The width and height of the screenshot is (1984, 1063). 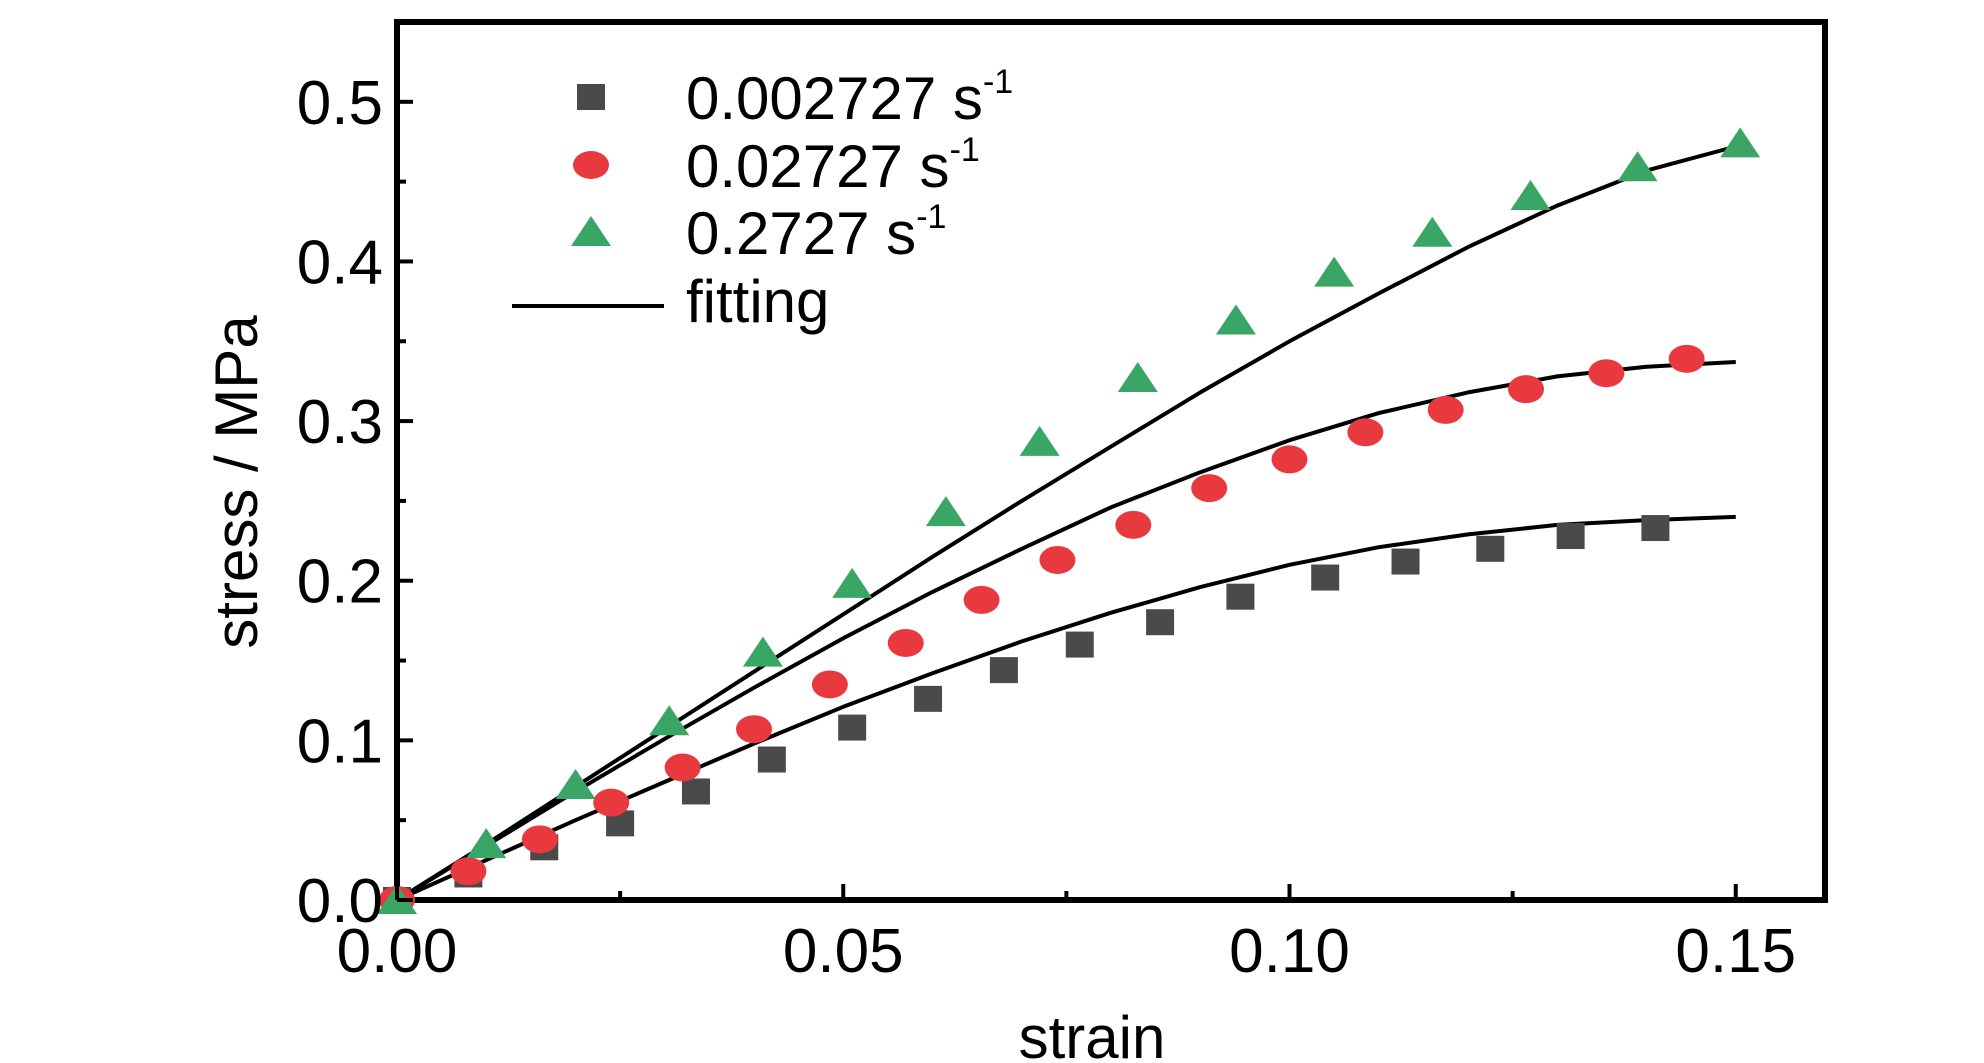 What do you see at coordinates (397, 951) in the screenshot?
I see `x-tick-label: 0.00` at bounding box center [397, 951].